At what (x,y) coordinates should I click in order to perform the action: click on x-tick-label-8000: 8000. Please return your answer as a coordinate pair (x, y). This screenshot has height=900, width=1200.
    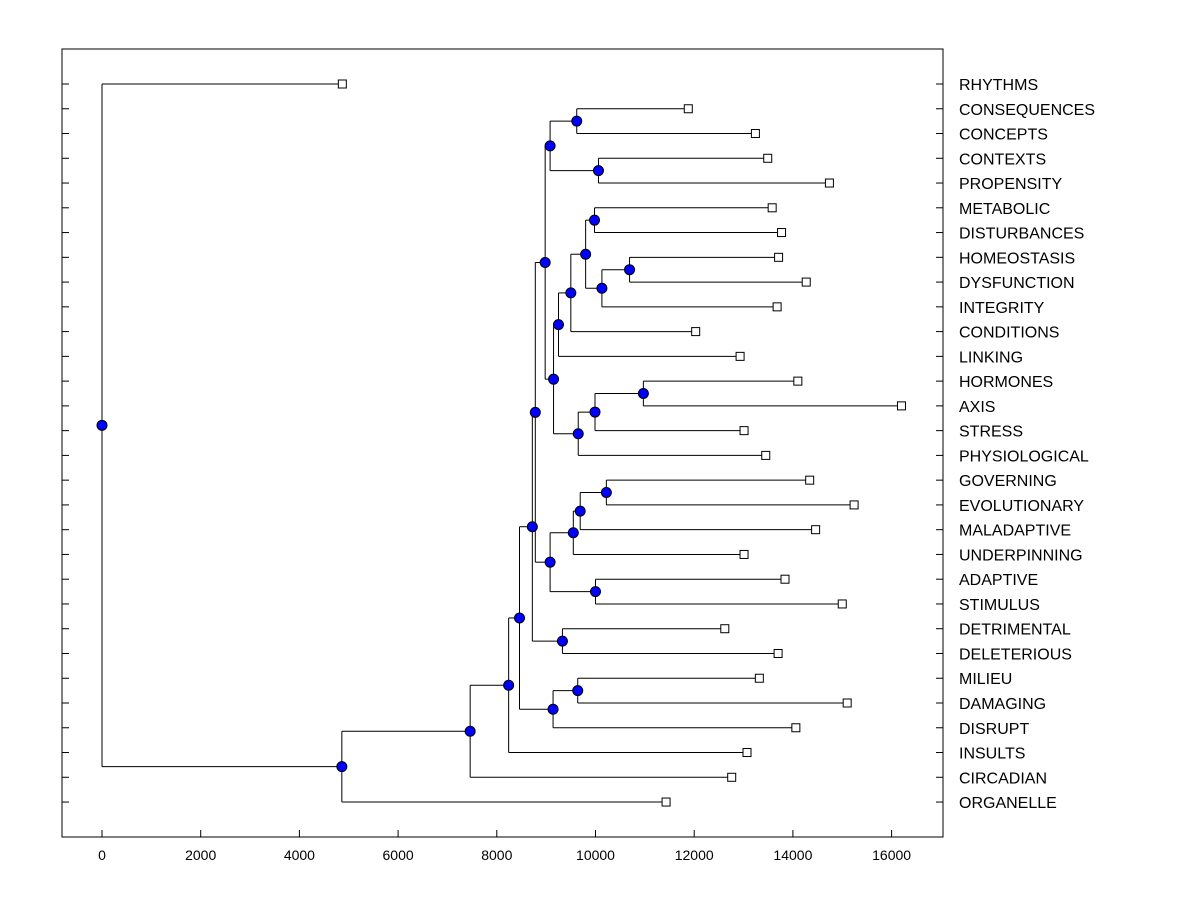
    Looking at the image, I should click on (496, 855).